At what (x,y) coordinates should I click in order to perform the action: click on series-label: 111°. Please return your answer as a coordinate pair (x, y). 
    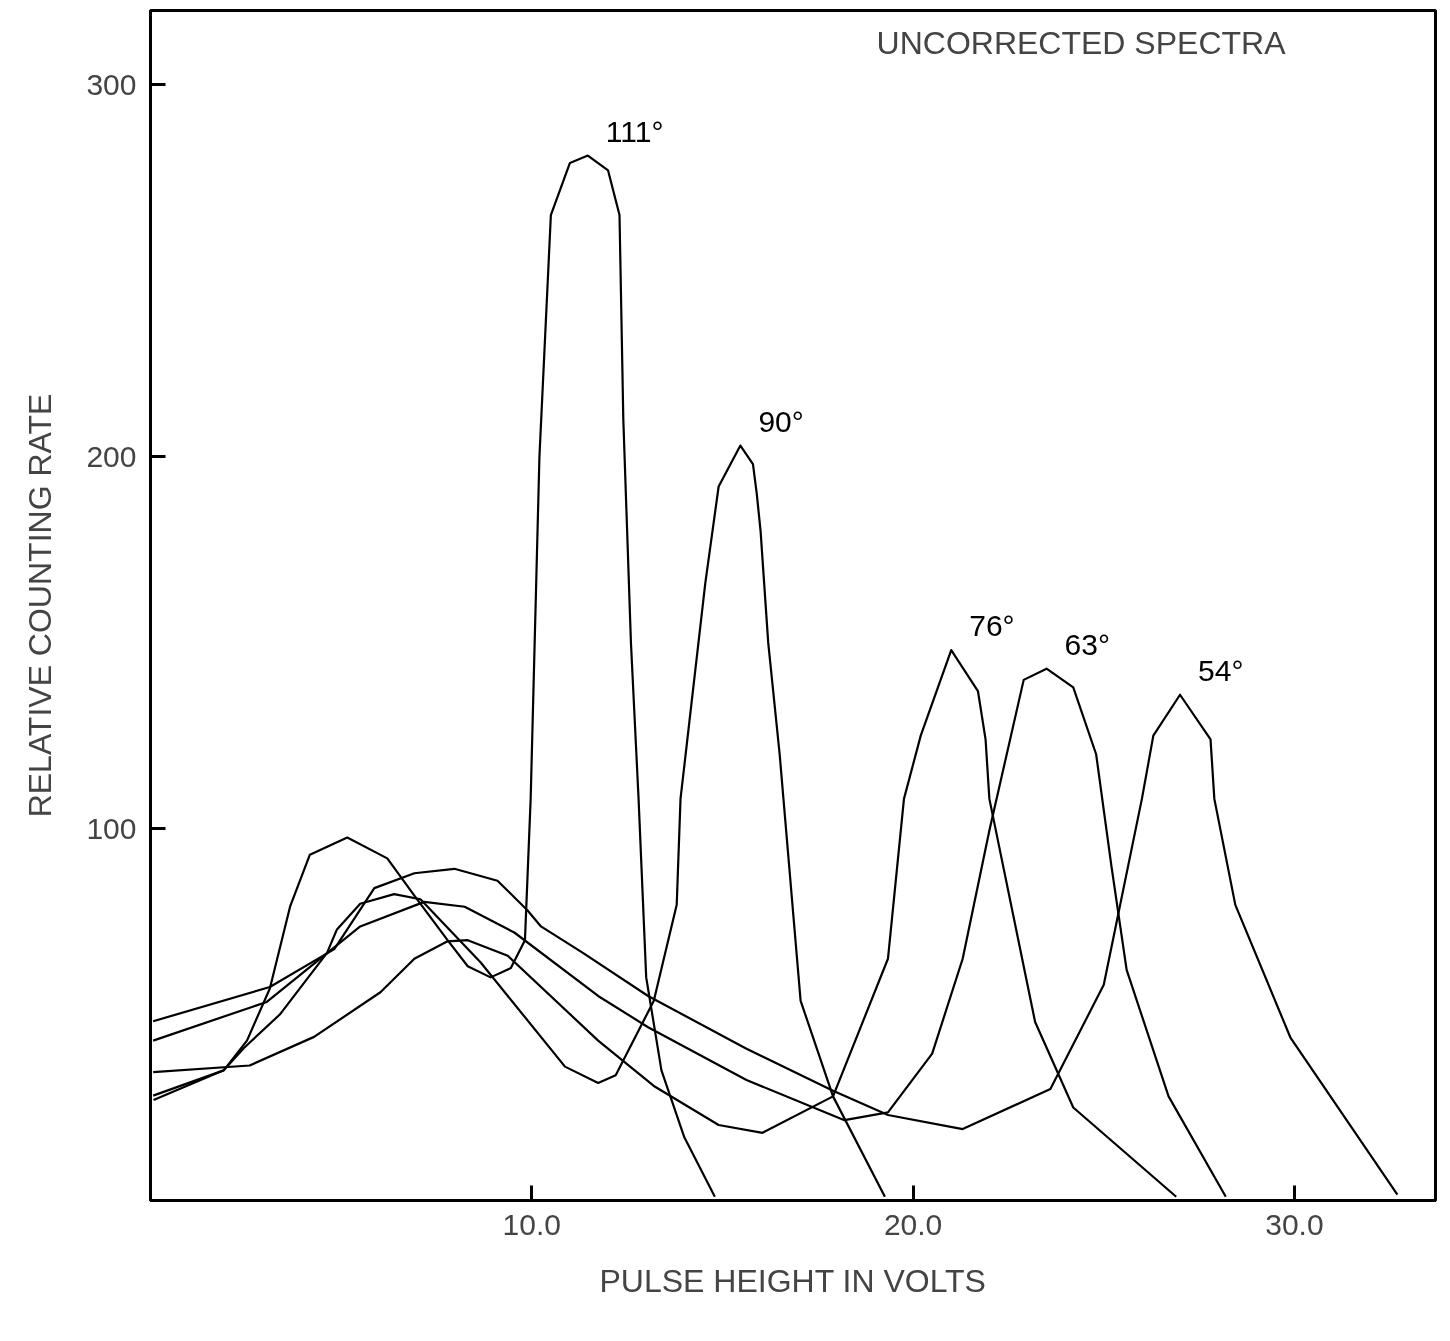
    Looking at the image, I should click on (634, 131).